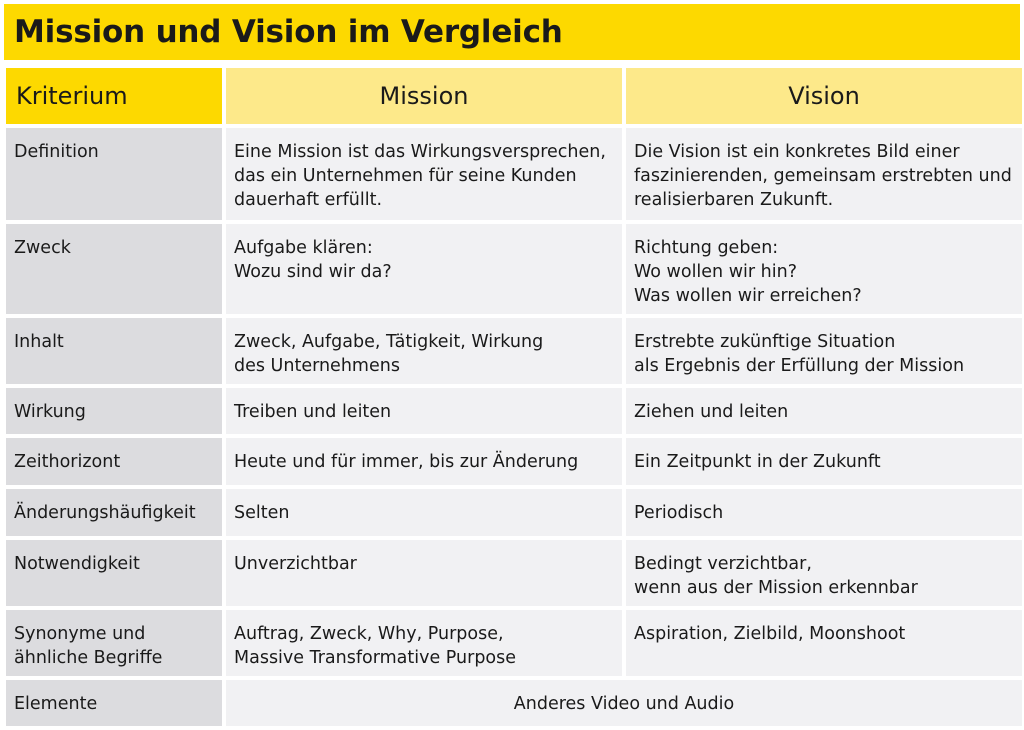 The width and height of the screenshot is (1024, 730). Describe the element at coordinates (114, 461) in the screenshot. I see `criterion-cell: Zeithorizont` at that location.